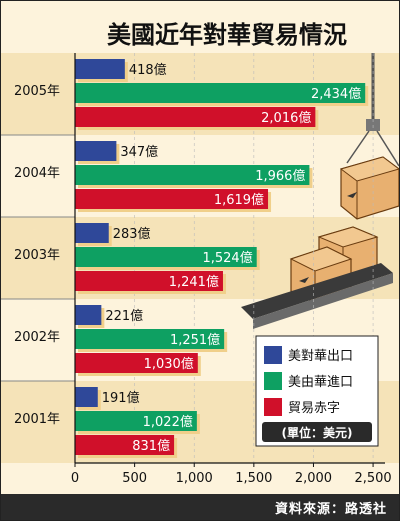 This screenshot has width=400, height=521. I want to click on category-label: 2001年, so click(37, 419).